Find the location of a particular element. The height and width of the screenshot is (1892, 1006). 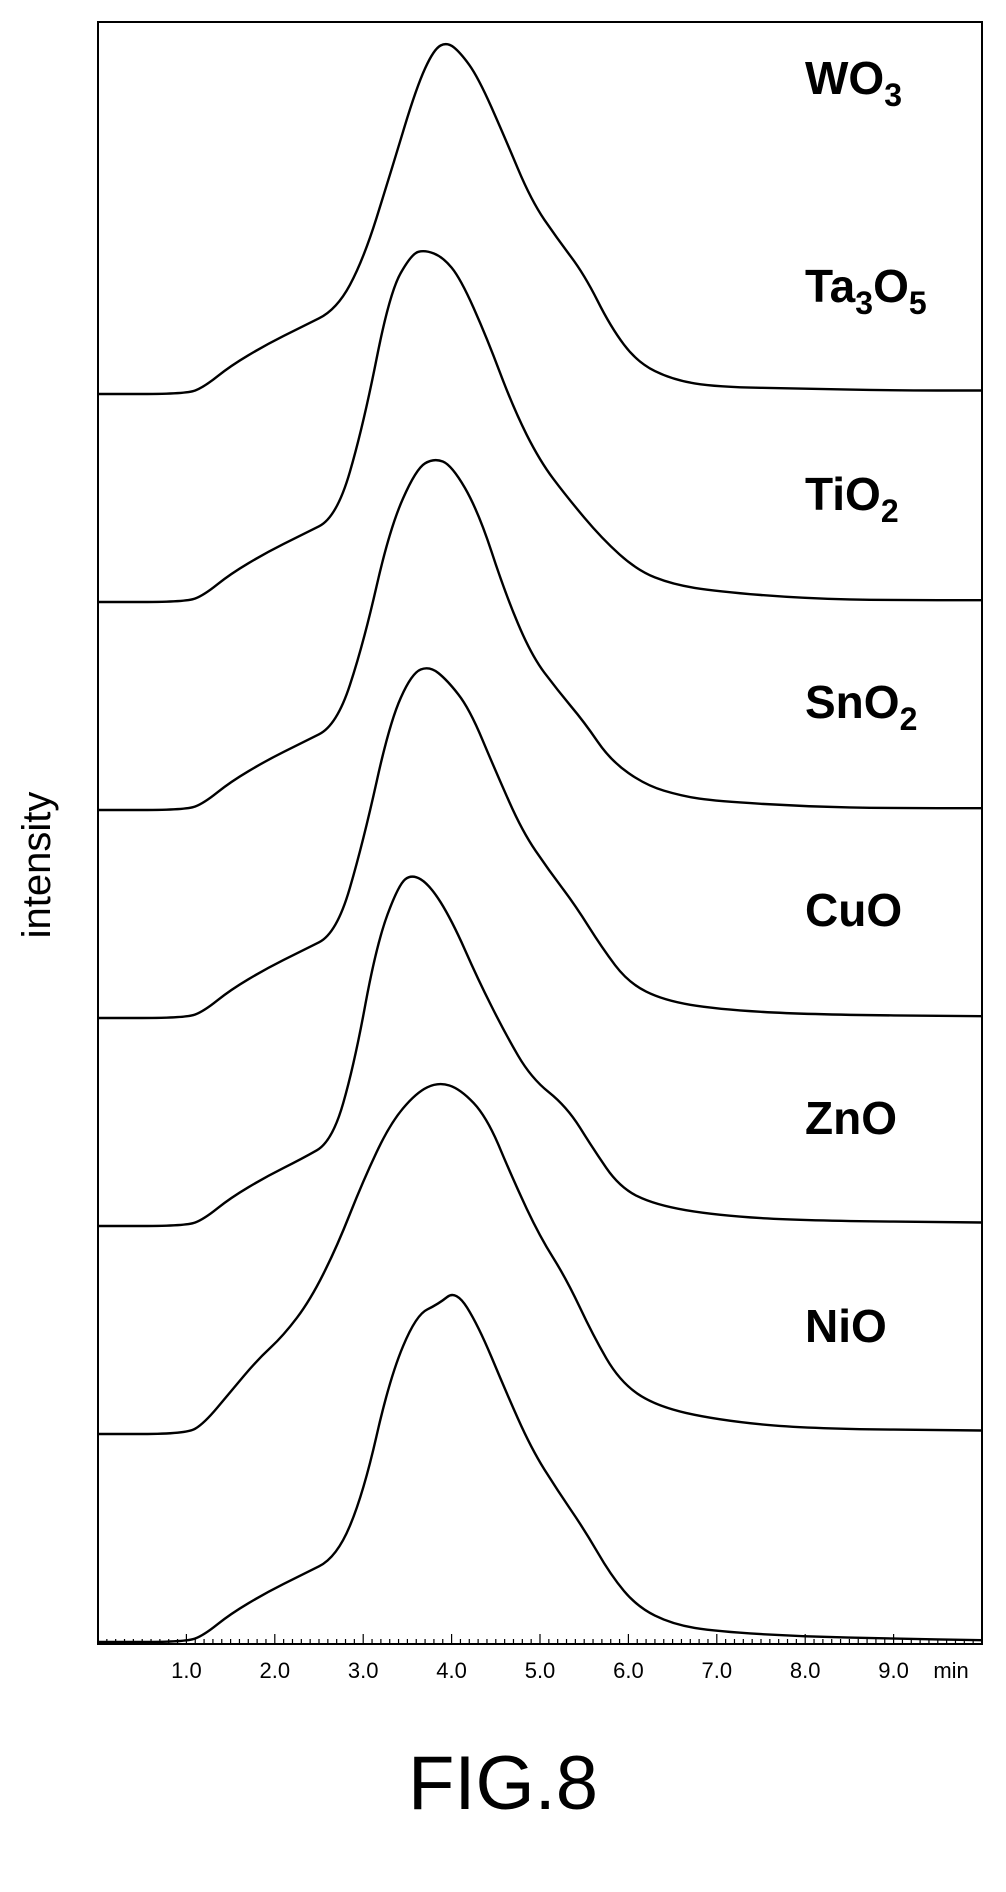

series-label-nio: NiO is located at coordinates (846, 1326).